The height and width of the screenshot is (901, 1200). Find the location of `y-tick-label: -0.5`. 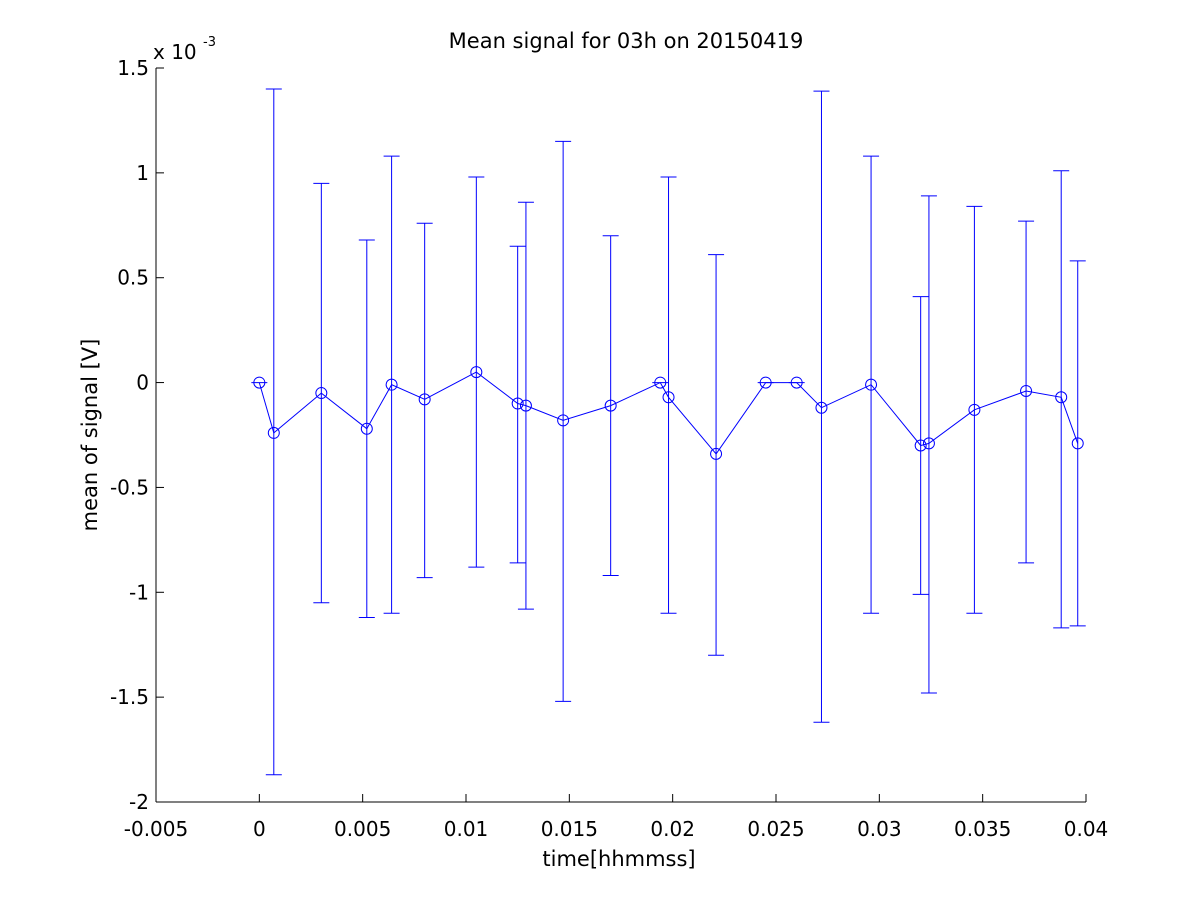

y-tick-label: -0.5 is located at coordinates (129, 487).